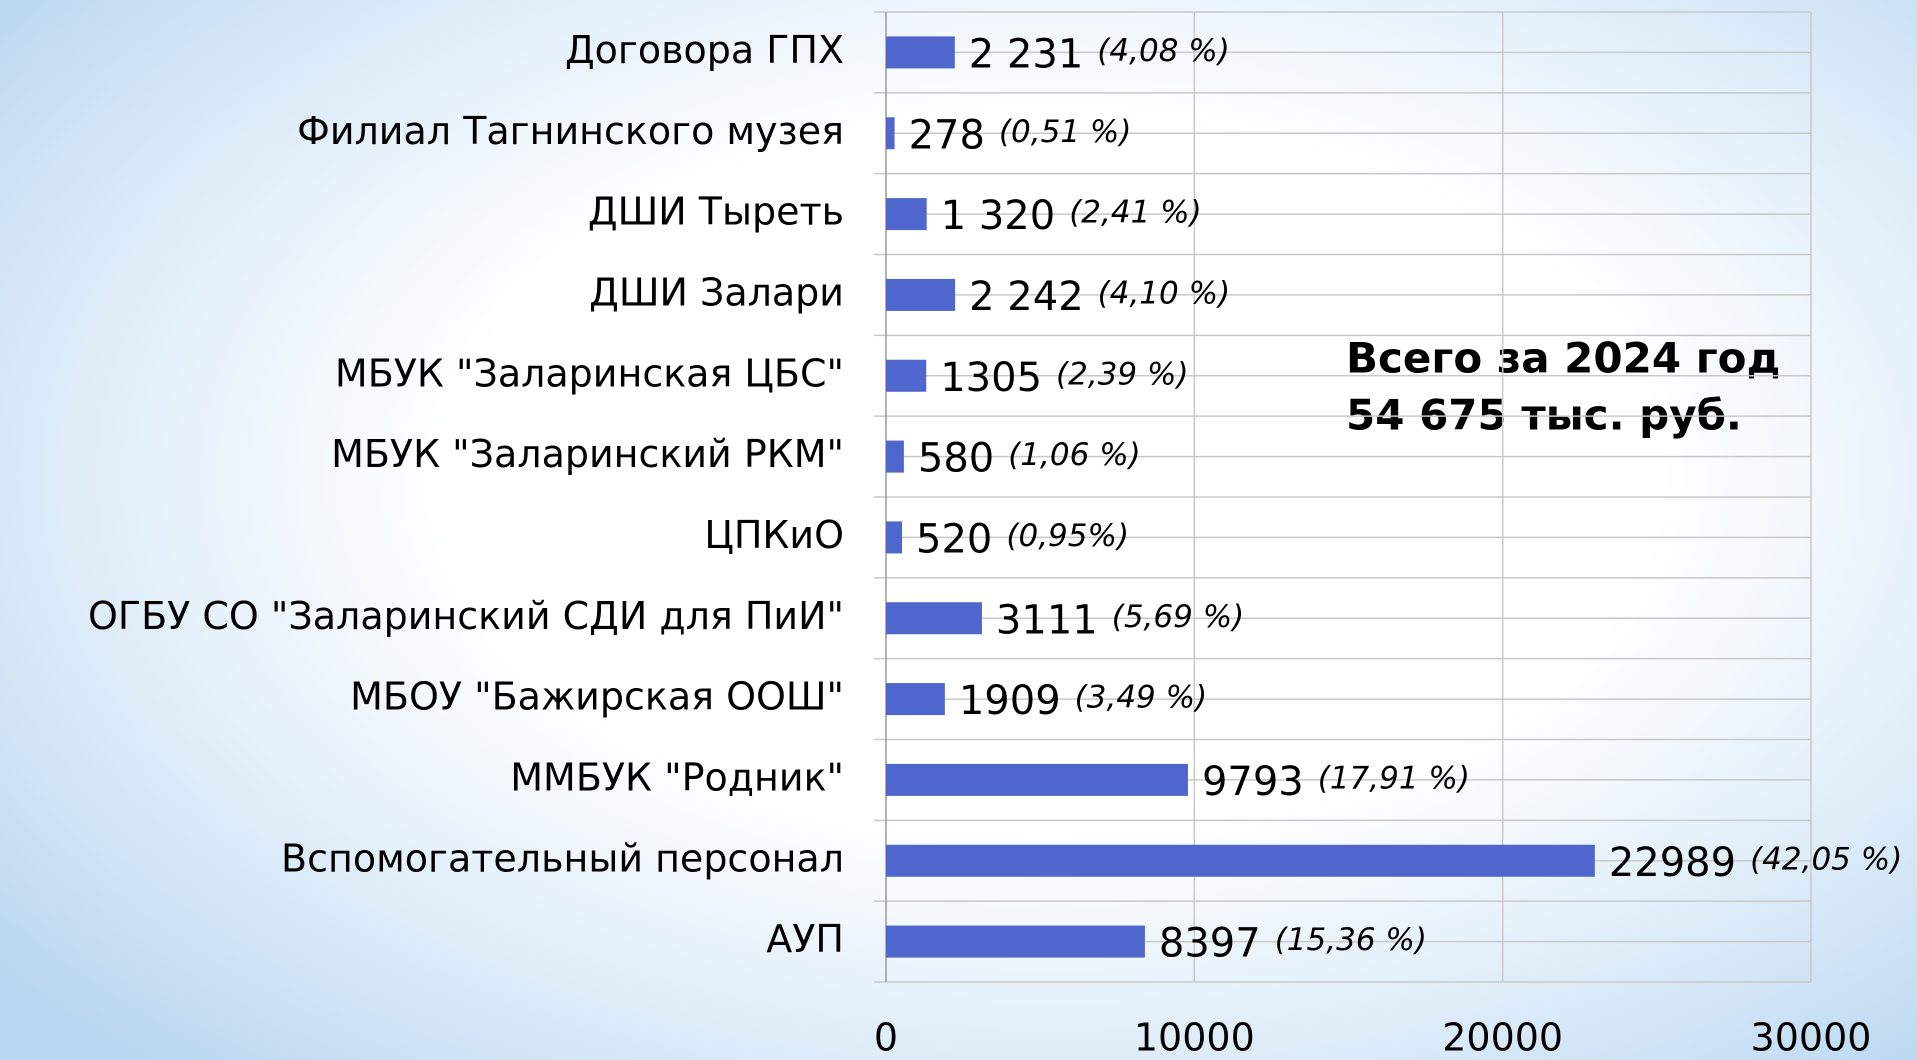 This screenshot has height=1060, width=1917. Describe the element at coordinates (1135, 213) in the screenshot. I see `percent-label: (2,41 %)` at that location.